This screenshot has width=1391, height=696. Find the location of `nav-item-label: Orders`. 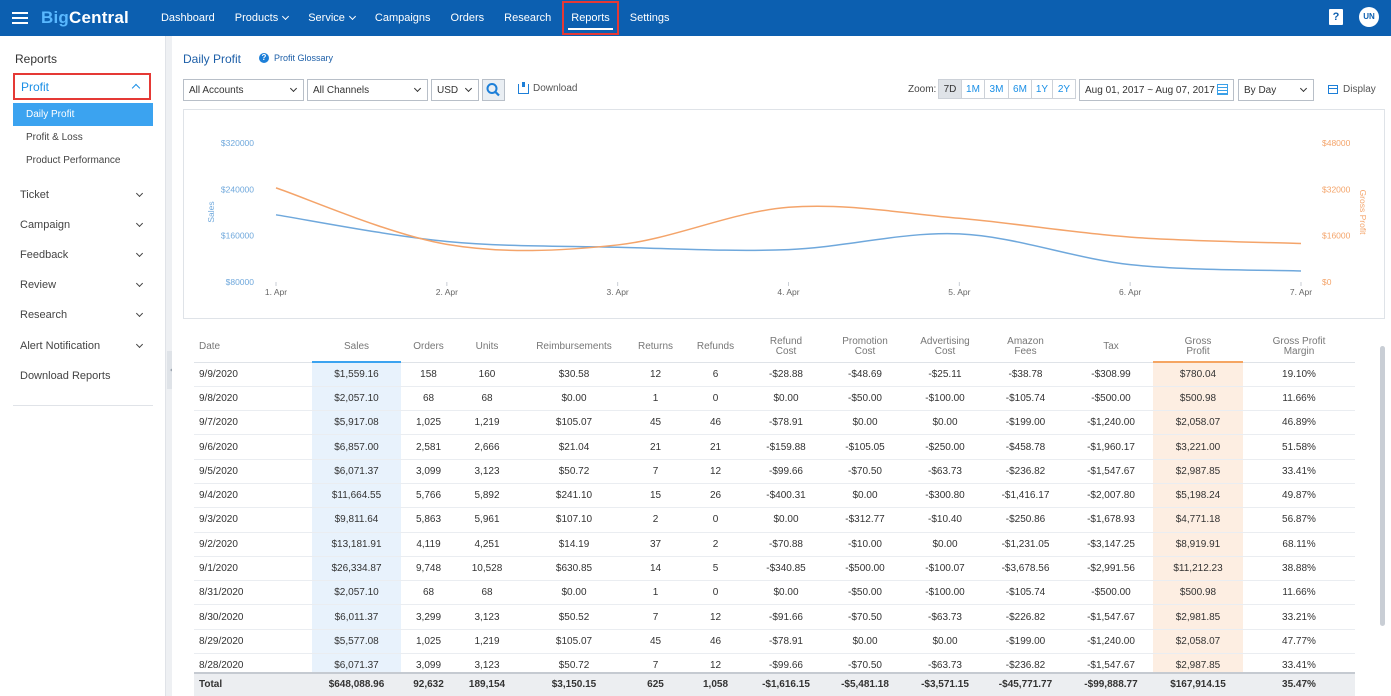

nav-item-label: Orders is located at coordinates (467, 18).